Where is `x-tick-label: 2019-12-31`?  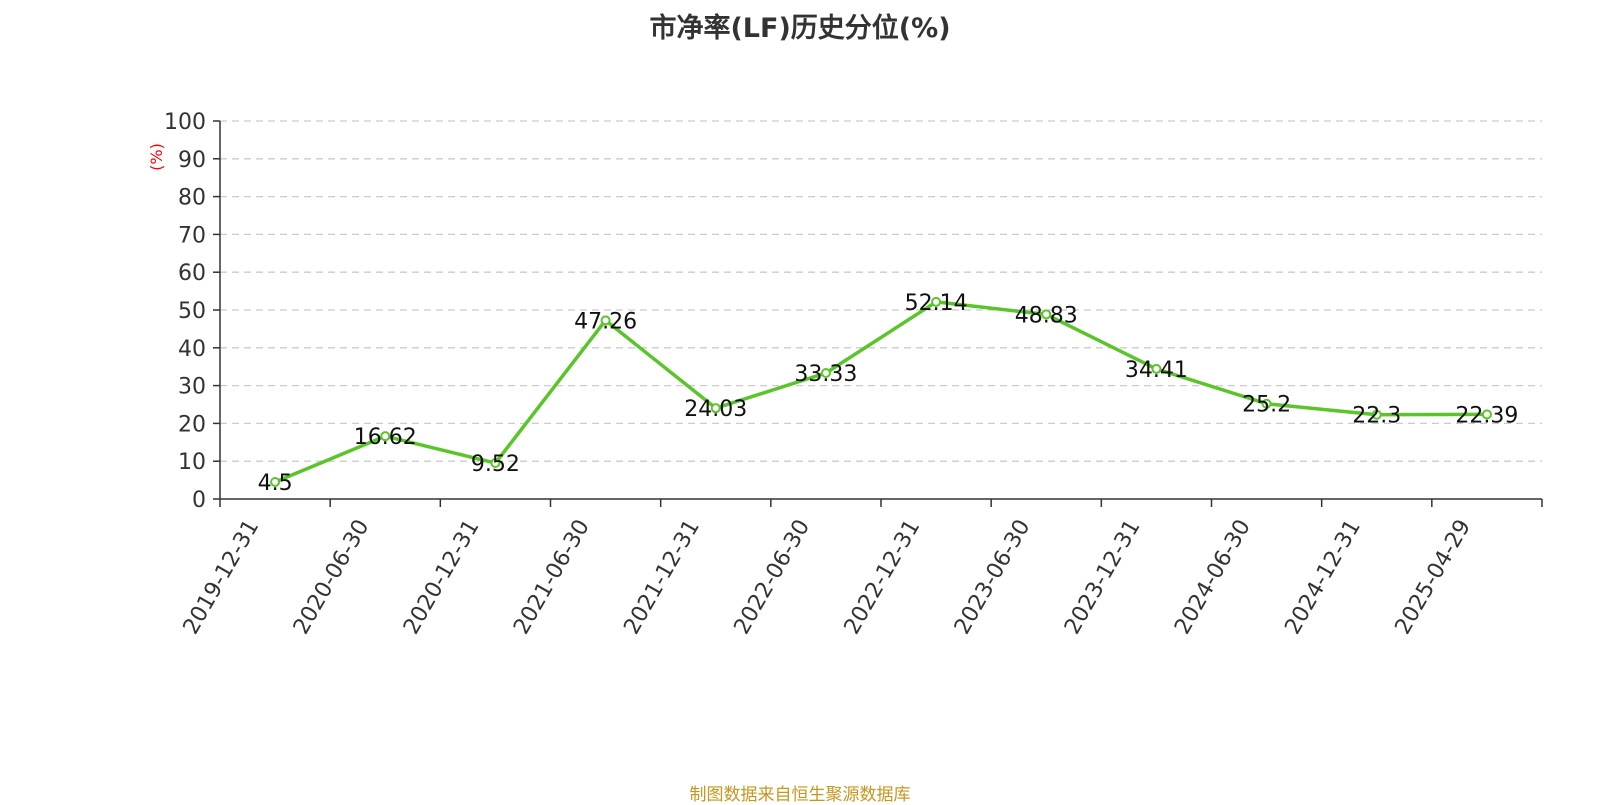 x-tick-label: 2019-12-31 is located at coordinates (222, 577).